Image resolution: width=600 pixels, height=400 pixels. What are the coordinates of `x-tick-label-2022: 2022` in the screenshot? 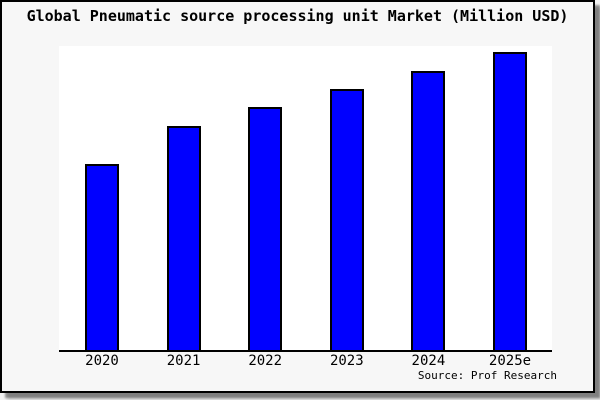 It's located at (265, 361).